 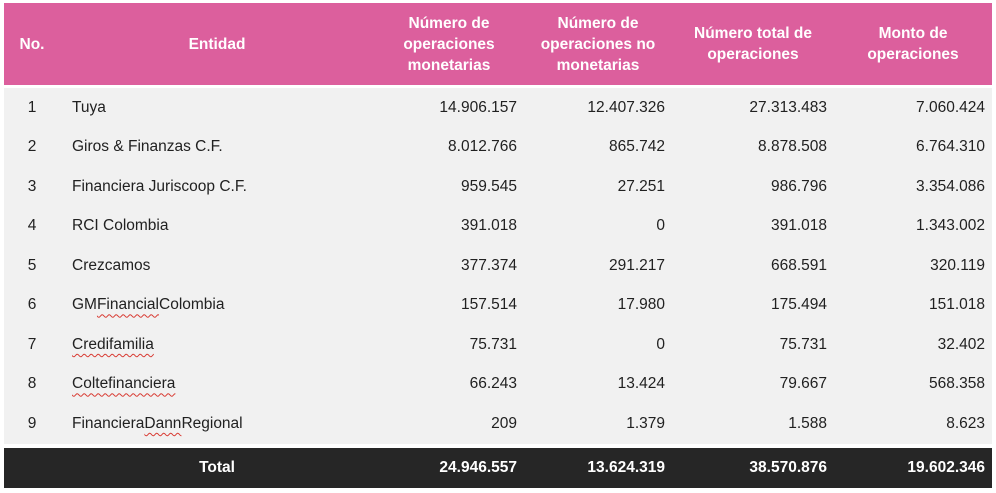 I want to click on total-non-monetary-operations: 13.624.319, so click(x=626, y=467).